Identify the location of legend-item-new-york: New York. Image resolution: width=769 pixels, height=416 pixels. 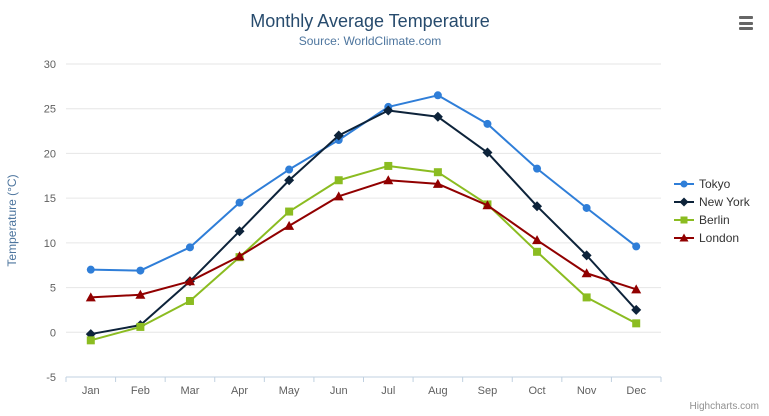
(712, 202).